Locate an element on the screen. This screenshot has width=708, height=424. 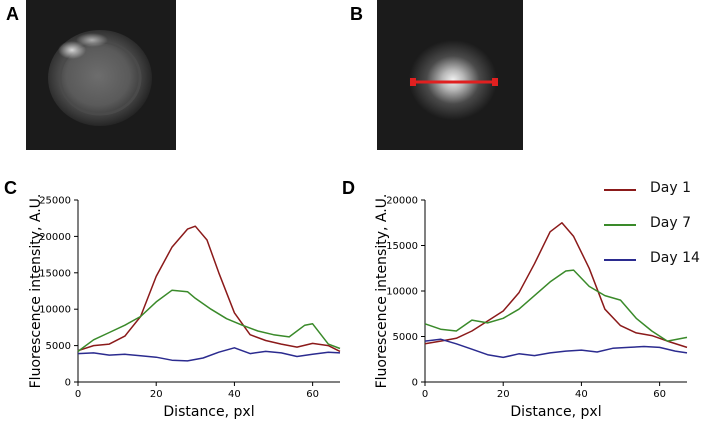
micrograph-b-image is located at coordinates (450, 75).